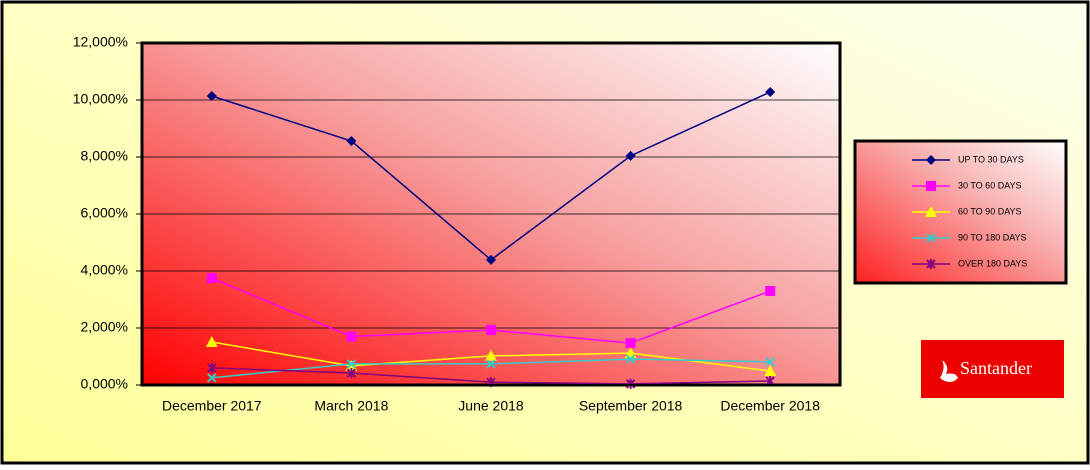  What do you see at coordinates (100, 99) in the screenshot?
I see `y-tick-label: 10,000%` at bounding box center [100, 99].